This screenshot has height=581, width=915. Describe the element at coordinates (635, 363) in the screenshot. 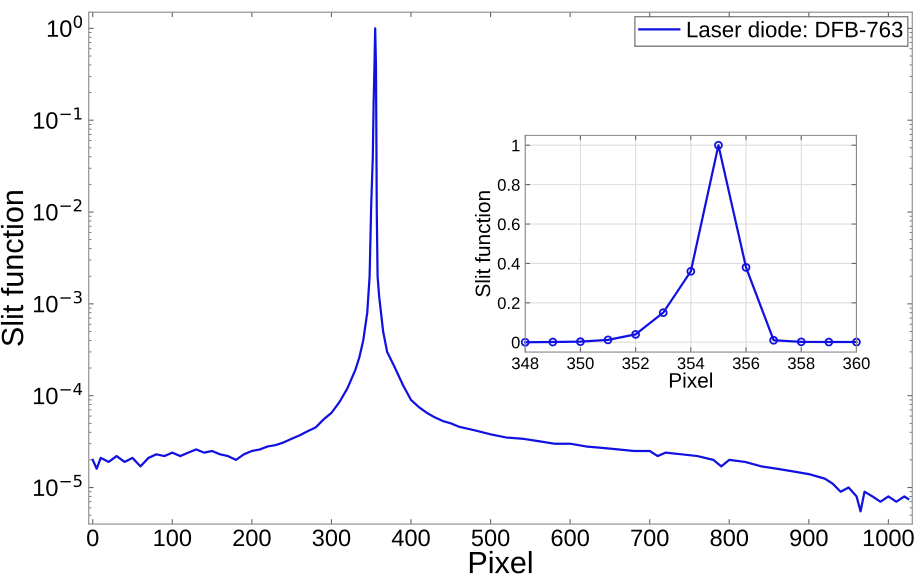

I see `x-tick-label: 352` at that location.